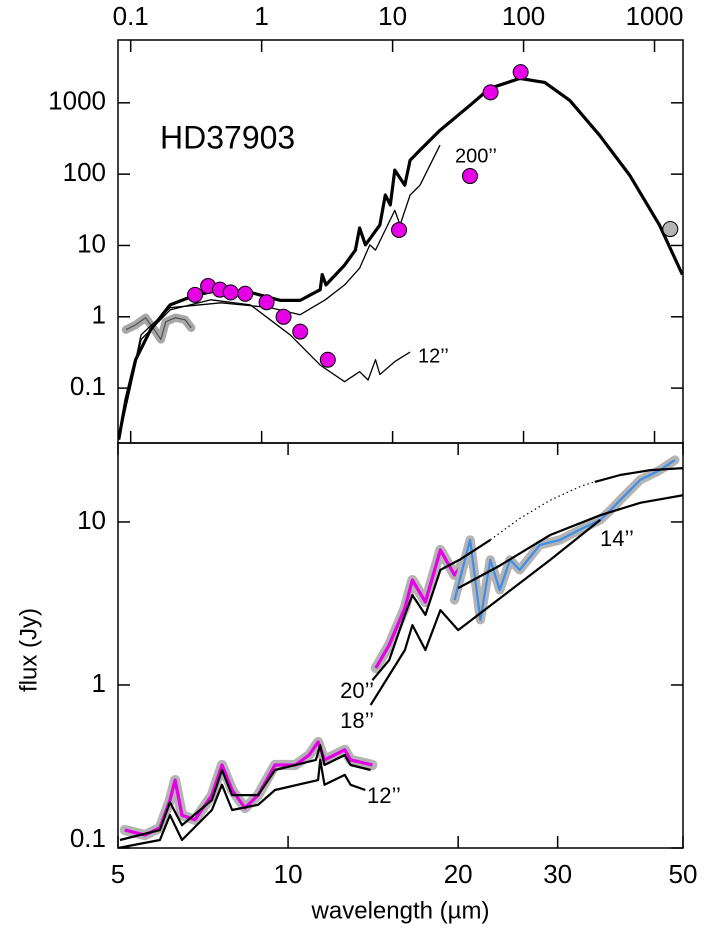 Image resolution: width=721 pixels, height=936 pixels. I want to click on x-tick-label: 1000, so click(655, 16).